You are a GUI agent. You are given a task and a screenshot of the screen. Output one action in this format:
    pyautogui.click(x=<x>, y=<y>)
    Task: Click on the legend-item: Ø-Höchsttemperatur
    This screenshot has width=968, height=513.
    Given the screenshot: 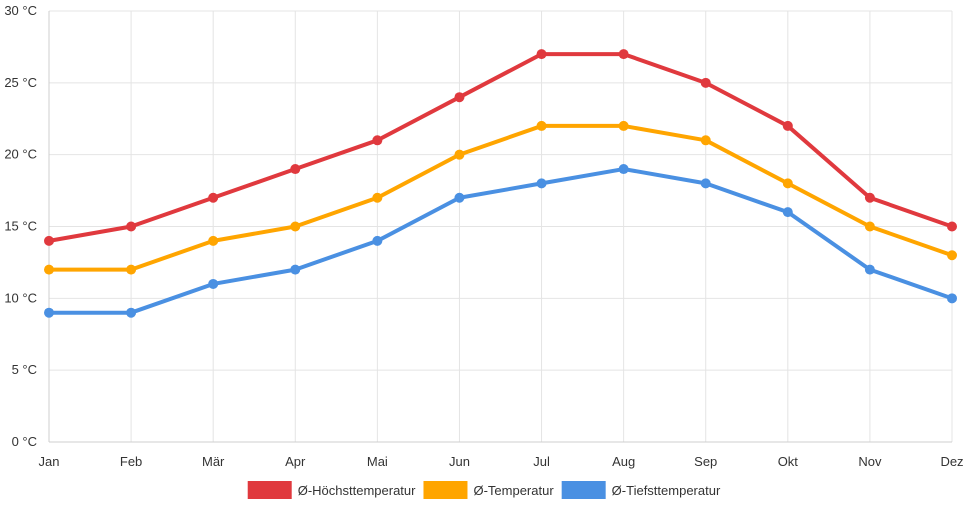 What is the action you would take?
    pyautogui.click(x=331, y=490)
    